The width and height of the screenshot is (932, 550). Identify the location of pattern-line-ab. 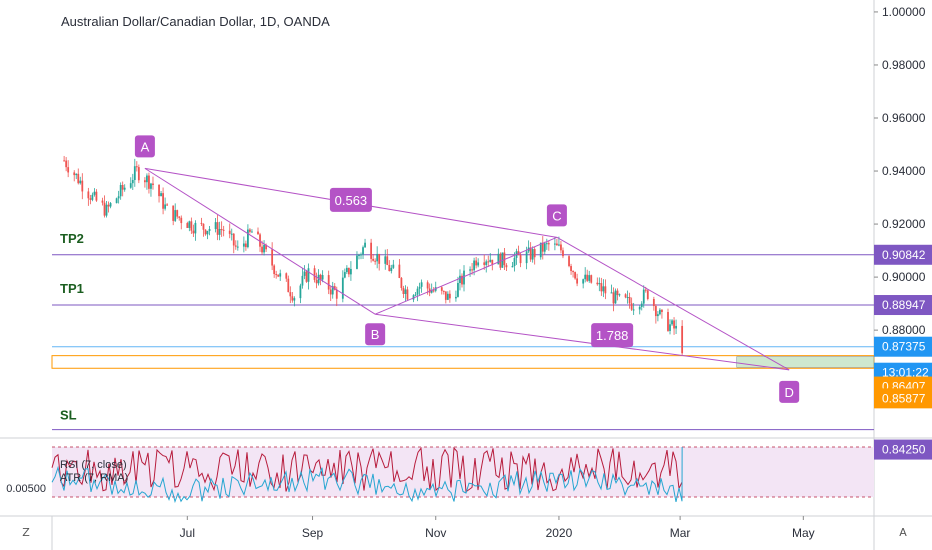
(260, 241).